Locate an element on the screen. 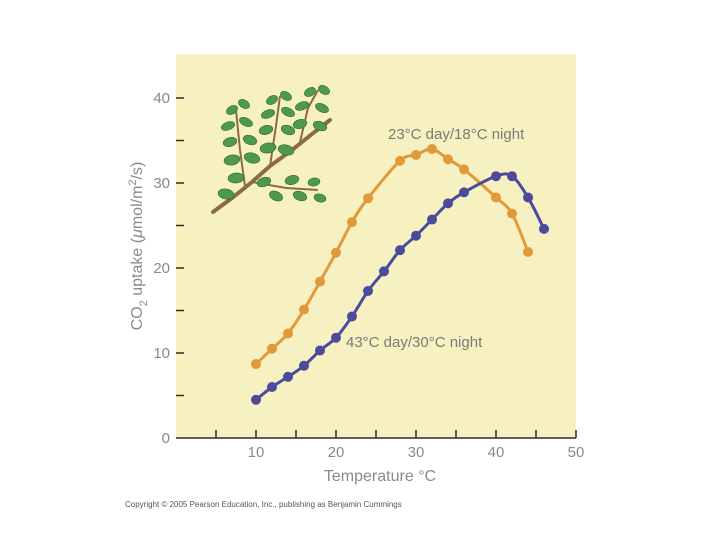 This screenshot has height=540, width=720. y-tick-label-3: 30 is located at coordinates (161, 183).